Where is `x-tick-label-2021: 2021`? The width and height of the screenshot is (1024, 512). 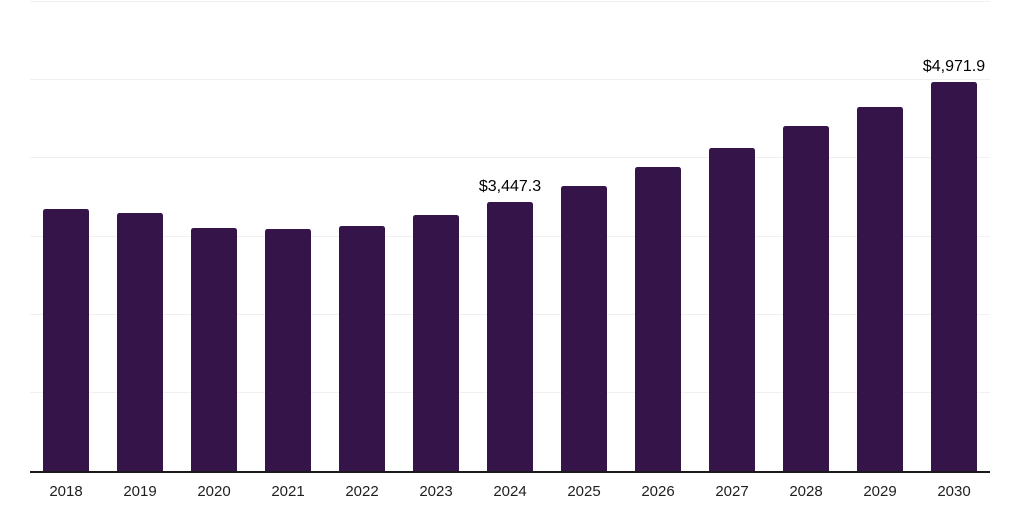 x-tick-label-2021: 2021 is located at coordinates (288, 491).